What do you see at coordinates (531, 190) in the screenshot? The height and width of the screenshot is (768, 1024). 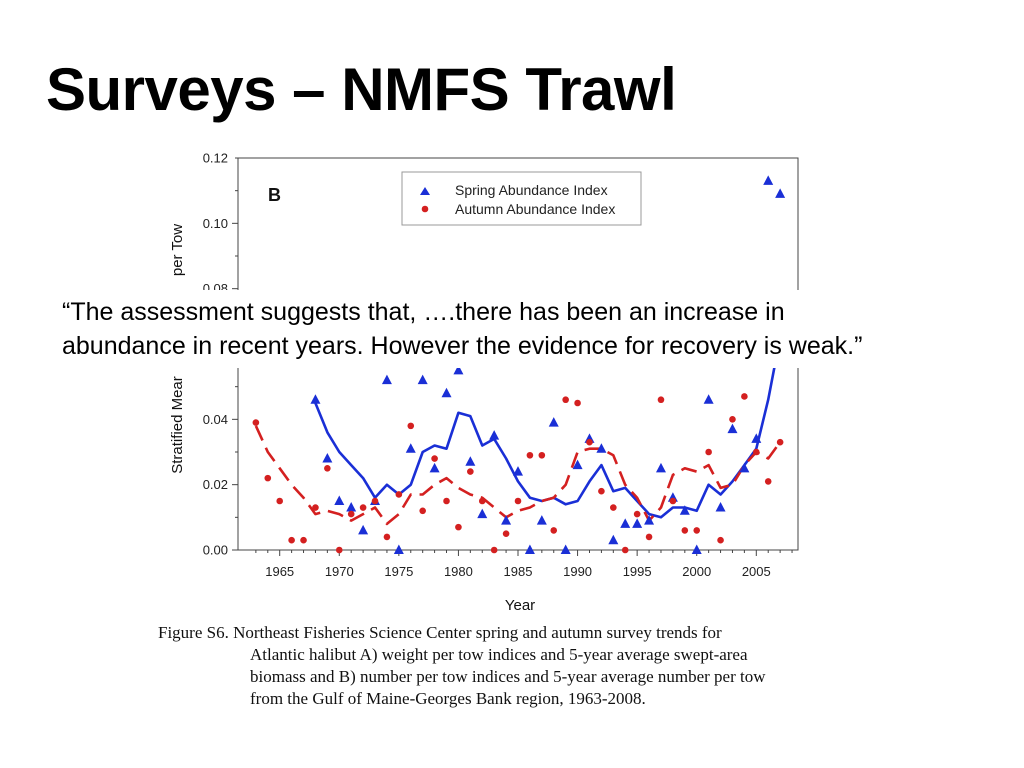 I see `legend-spring-label: Spring Abundance Index` at bounding box center [531, 190].